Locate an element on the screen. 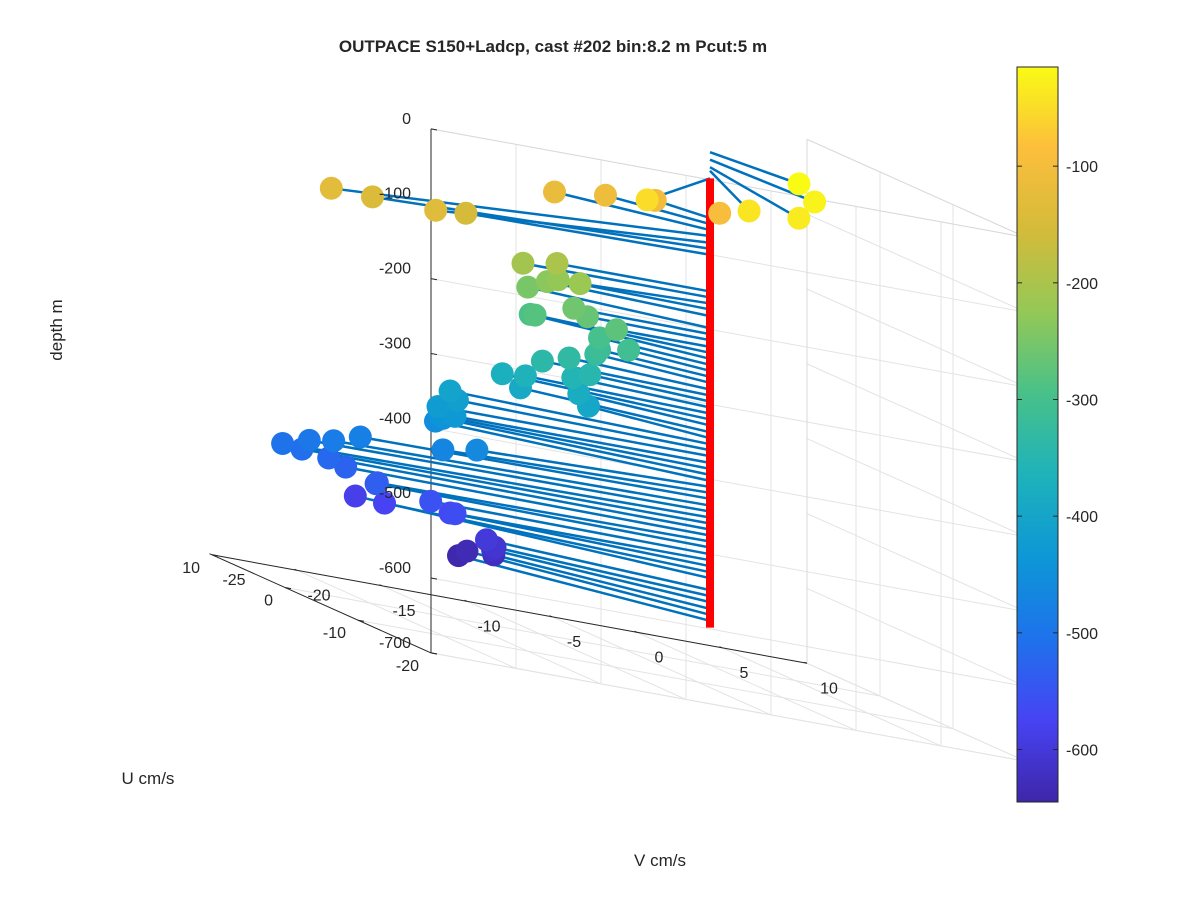  x-axis-line is located at coordinates (509, 609).